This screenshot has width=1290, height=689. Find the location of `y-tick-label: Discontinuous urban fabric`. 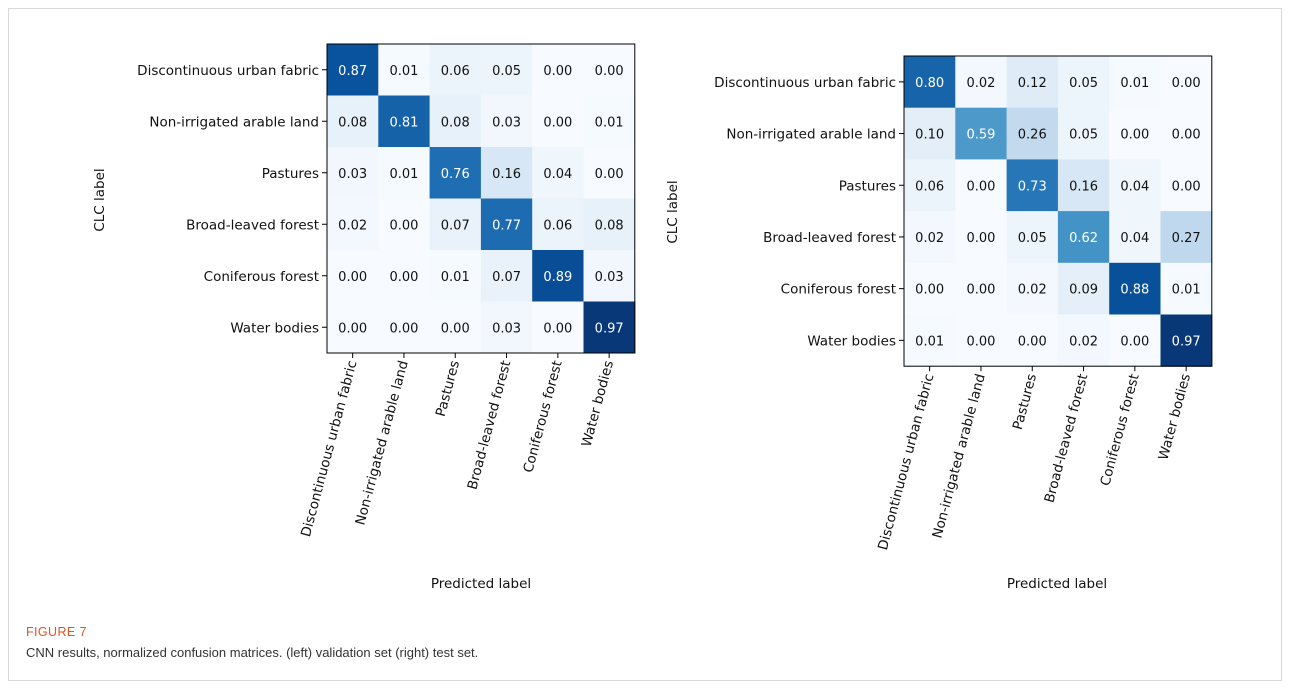

y-tick-label: Discontinuous urban fabric is located at coordinates (228, 71).